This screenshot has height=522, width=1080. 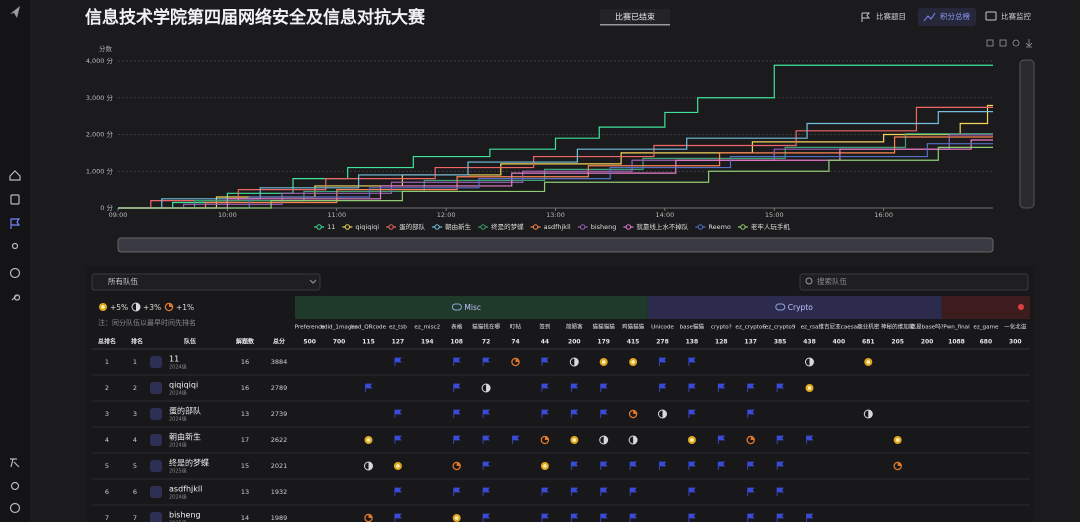 What do you see at coordinates (15, 486) in the screenshot?
I see `theme-icon` at bounding box center [15, 486].